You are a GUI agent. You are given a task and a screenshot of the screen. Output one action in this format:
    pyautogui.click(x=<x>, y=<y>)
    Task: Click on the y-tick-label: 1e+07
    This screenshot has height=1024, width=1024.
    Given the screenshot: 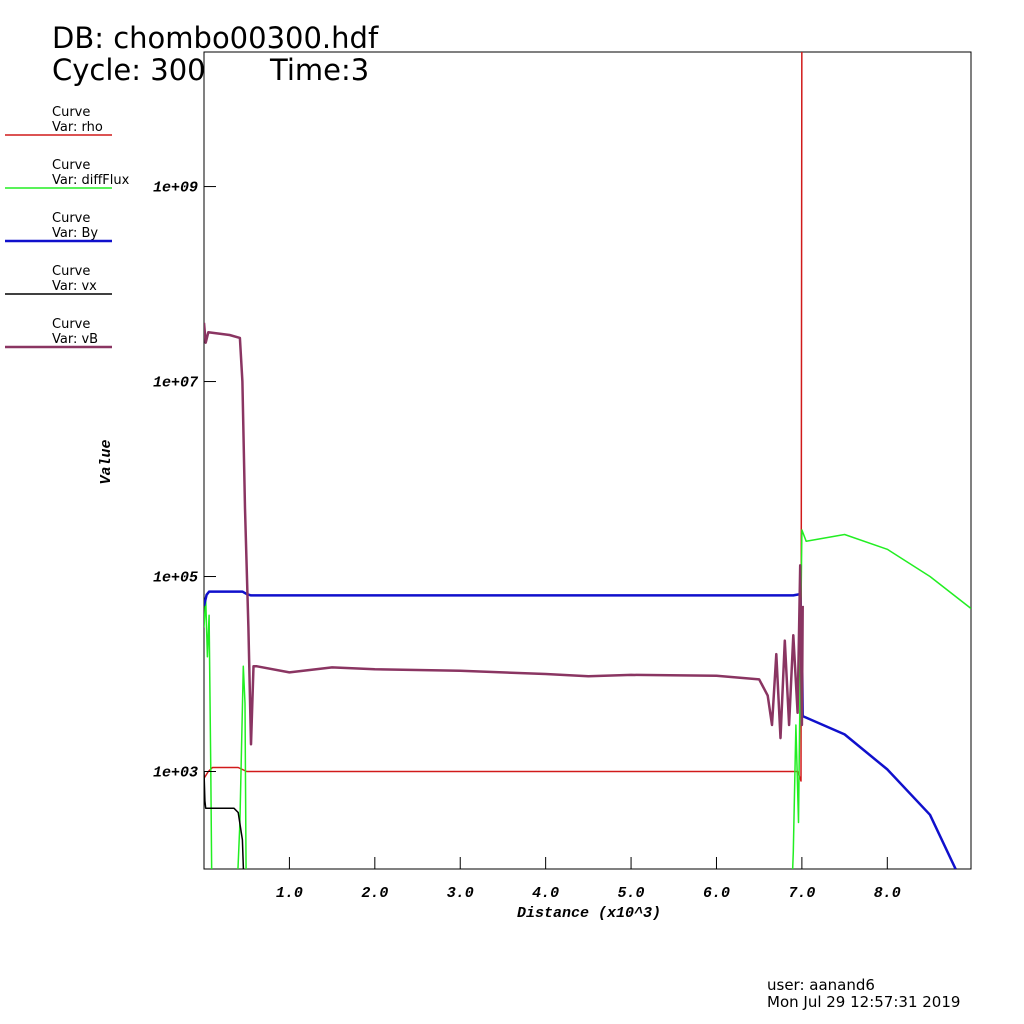 What is the action you would take?
    pyautogui.click(x=176, y=383)
    